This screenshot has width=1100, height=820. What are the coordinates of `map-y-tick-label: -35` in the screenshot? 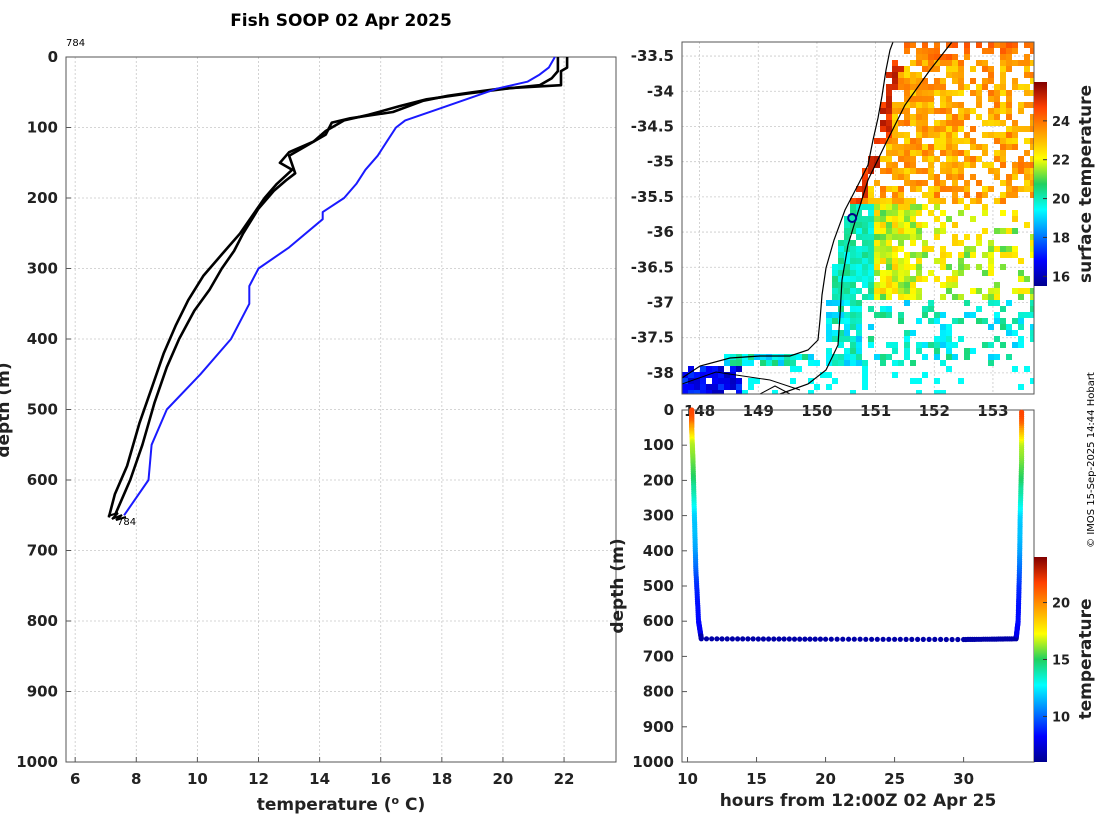 It's located at (660, 162).